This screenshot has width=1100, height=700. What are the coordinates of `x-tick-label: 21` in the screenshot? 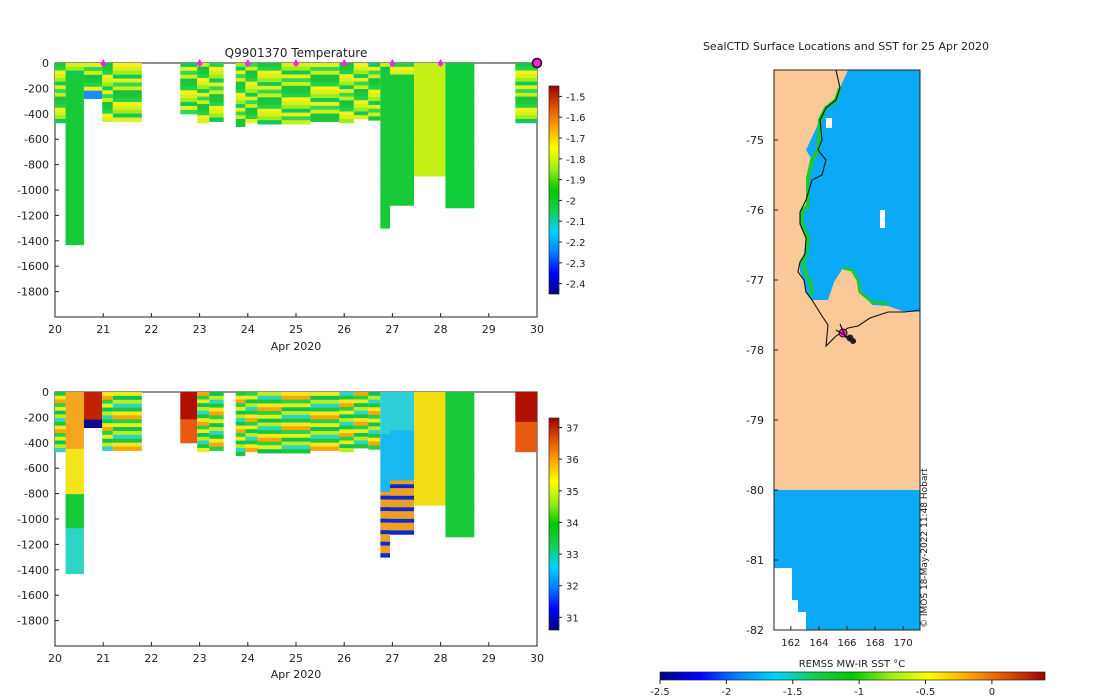 It's located at (103, 329).